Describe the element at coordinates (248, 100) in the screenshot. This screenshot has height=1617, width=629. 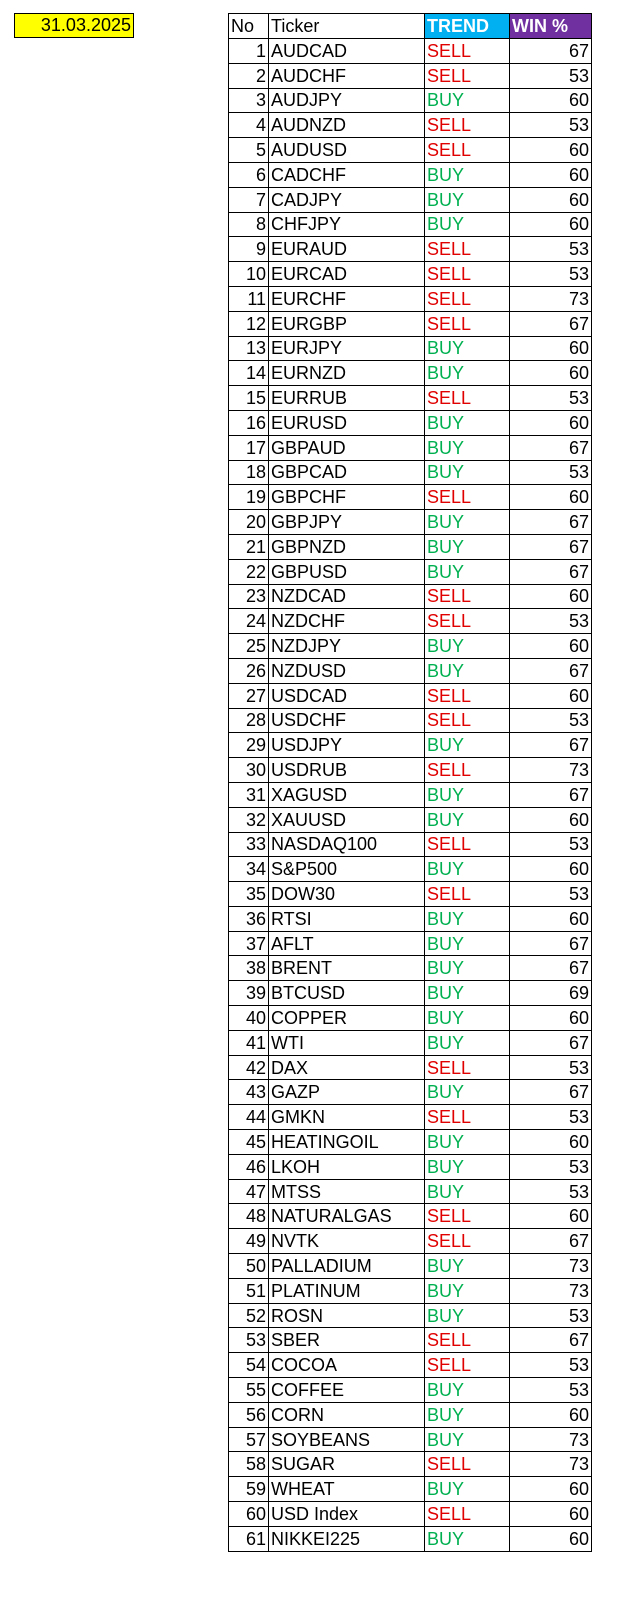
I see `row-number: 3` at that location.